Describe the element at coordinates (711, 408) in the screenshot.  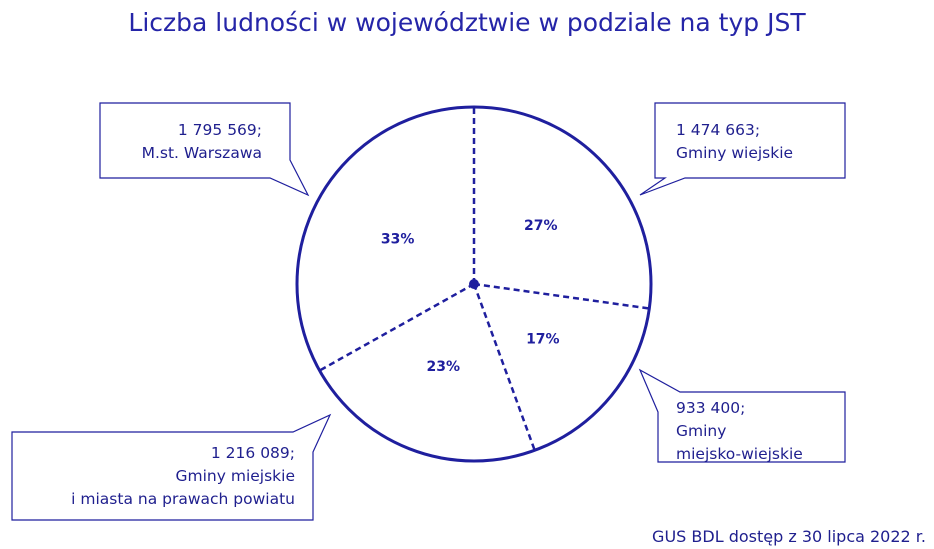
I see `value-label: 933 400;` at that location.